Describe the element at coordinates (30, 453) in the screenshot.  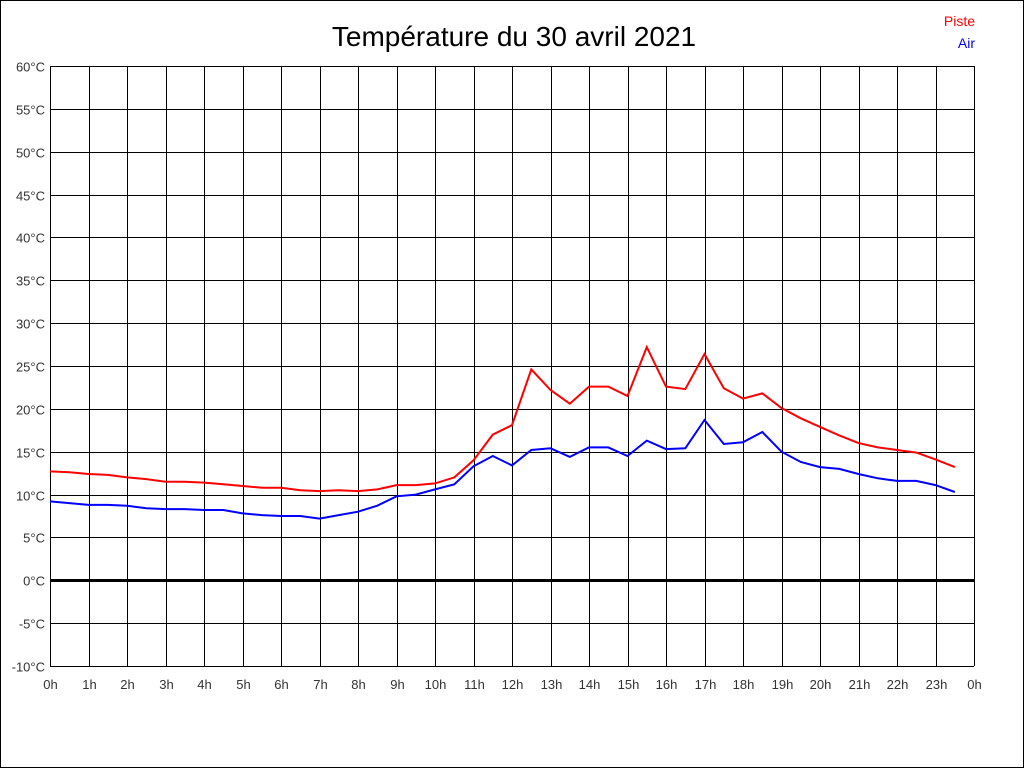
I see `y-tick-label: 15°C` at that location.